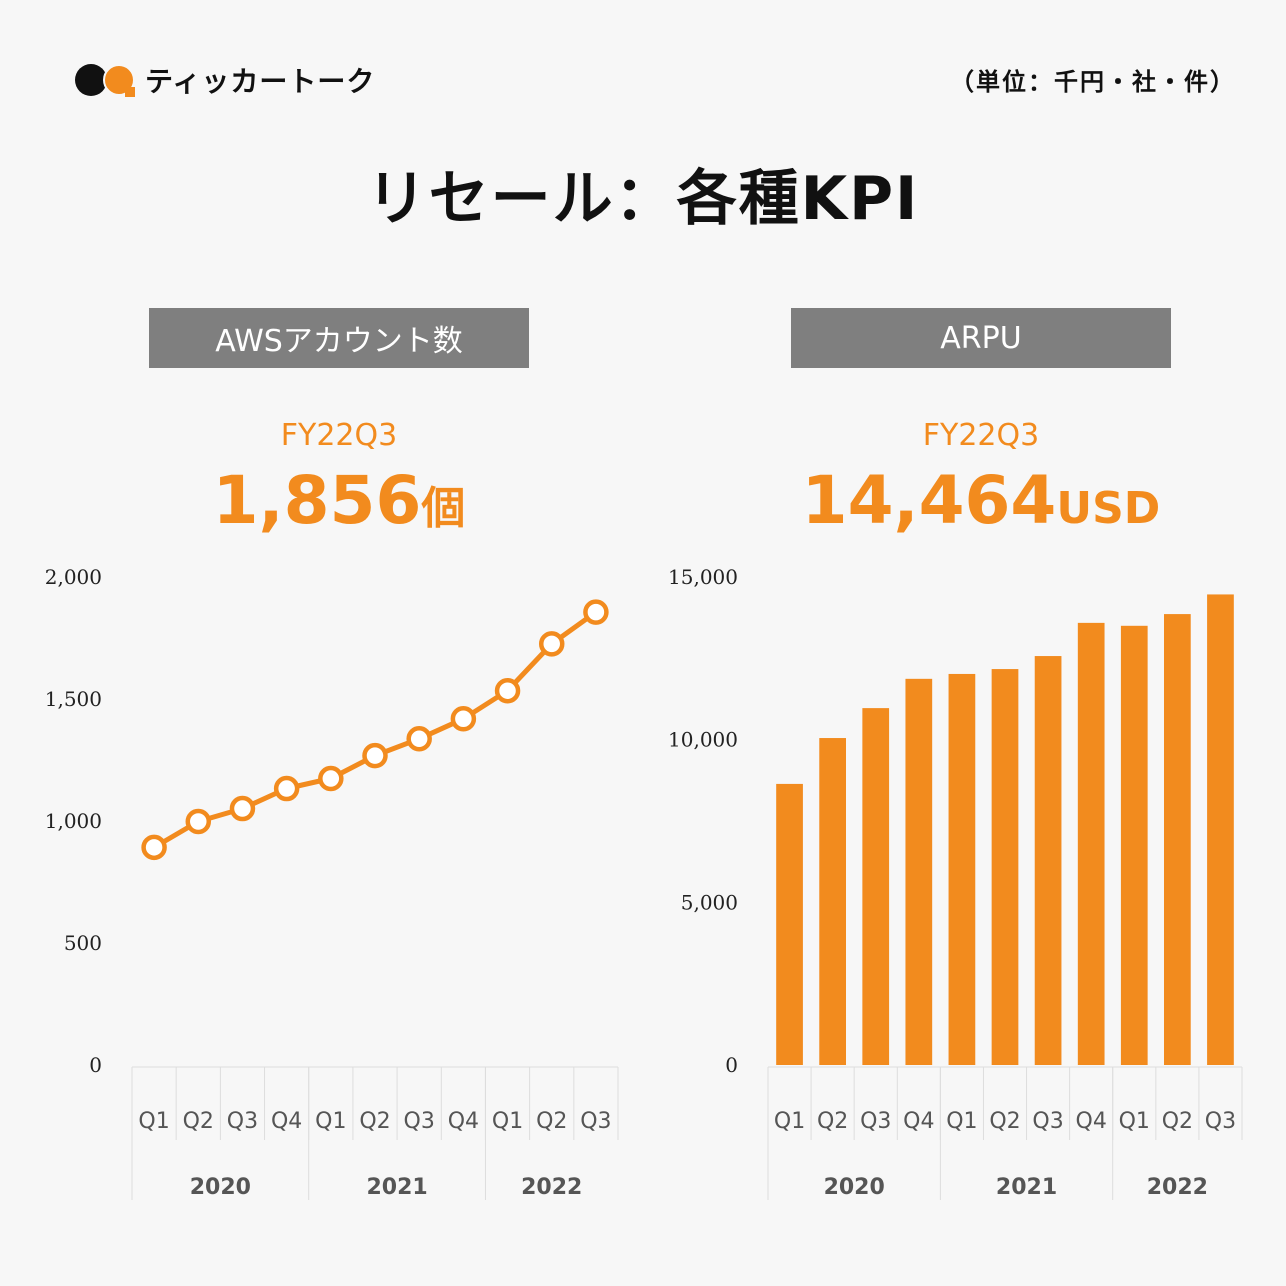 The height and width of the screenshot is (1286, 1286). I want to click on unit-note: （単位：千円・社・件）, so click(1093, 82).